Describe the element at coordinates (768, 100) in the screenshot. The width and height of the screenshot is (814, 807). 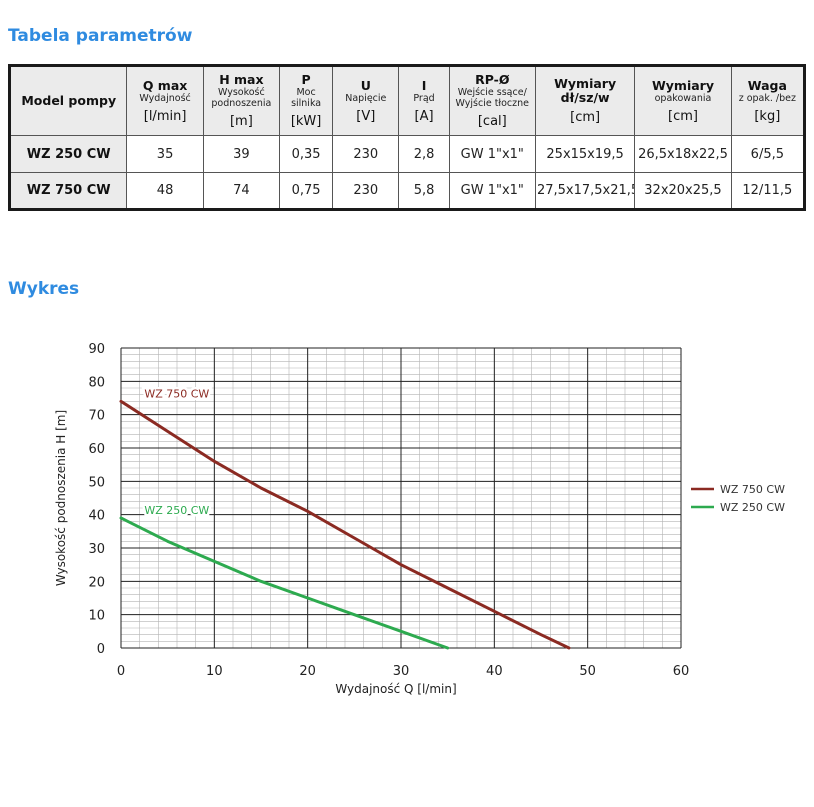
I see `header-weight: Waga z opak. /bez [kg]` at that location.